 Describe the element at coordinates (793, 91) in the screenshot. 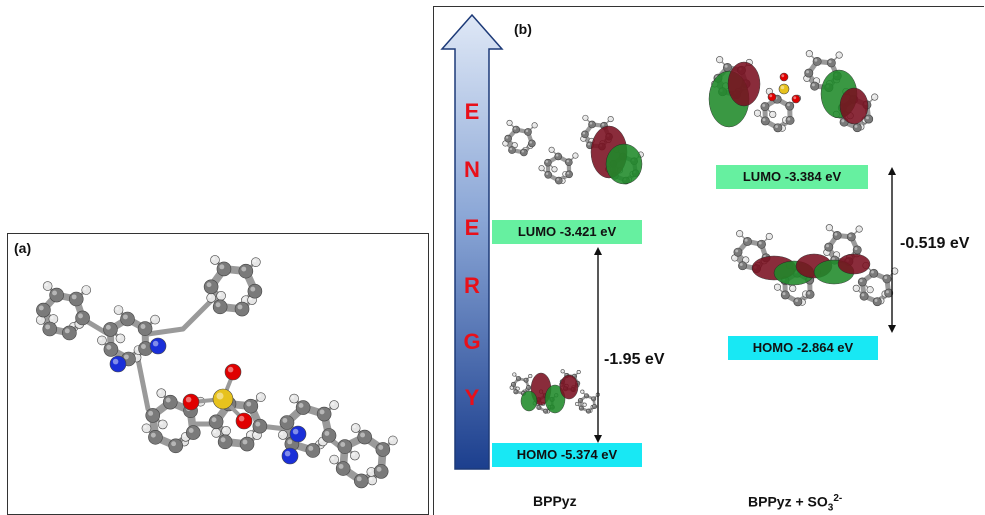

I see `complex-lumo-orbital-image` at that location.